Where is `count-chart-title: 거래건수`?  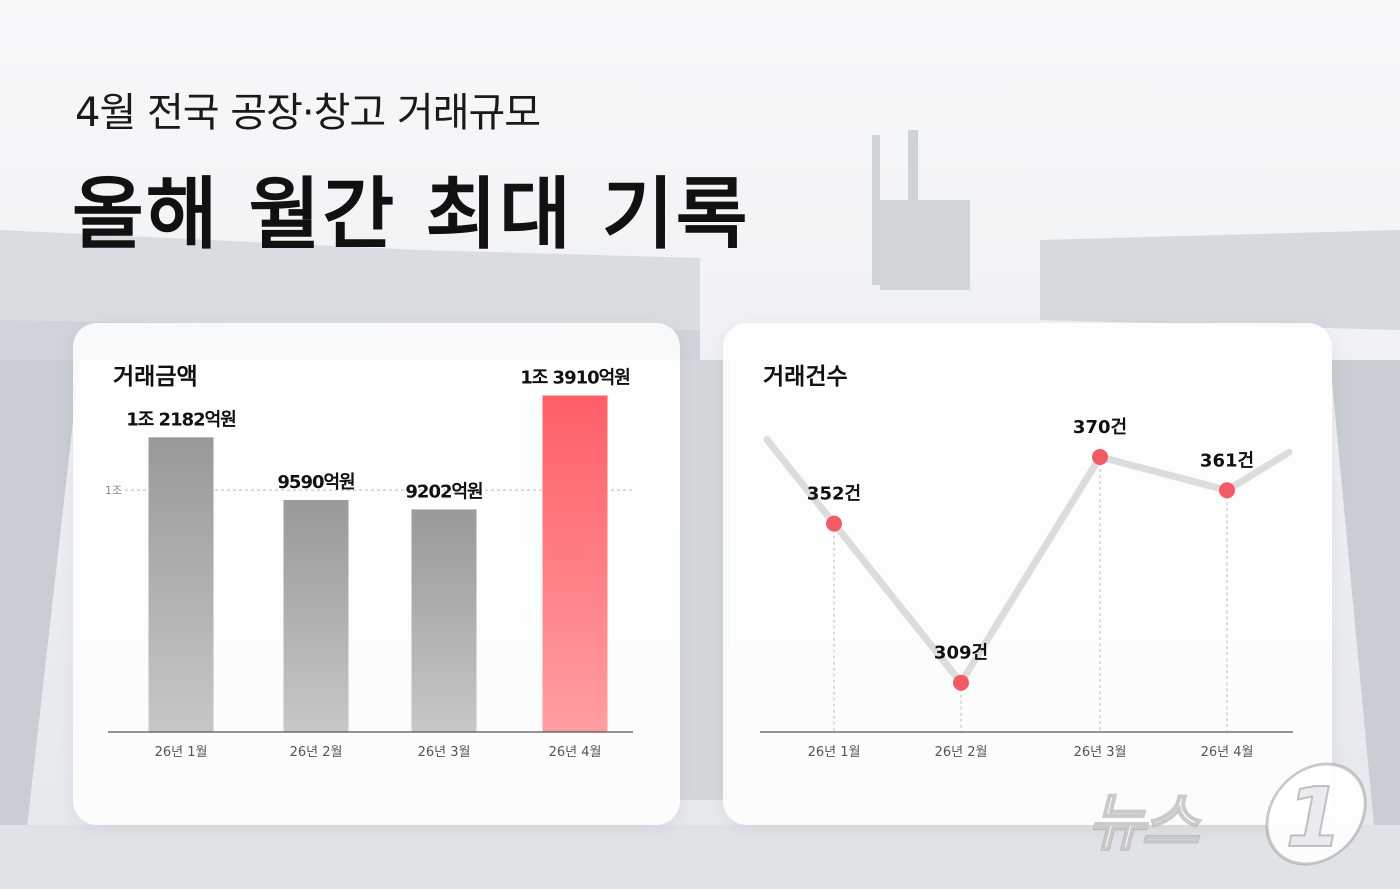 count-chart-title: 거래건수 is located at coordinates (805, 377).